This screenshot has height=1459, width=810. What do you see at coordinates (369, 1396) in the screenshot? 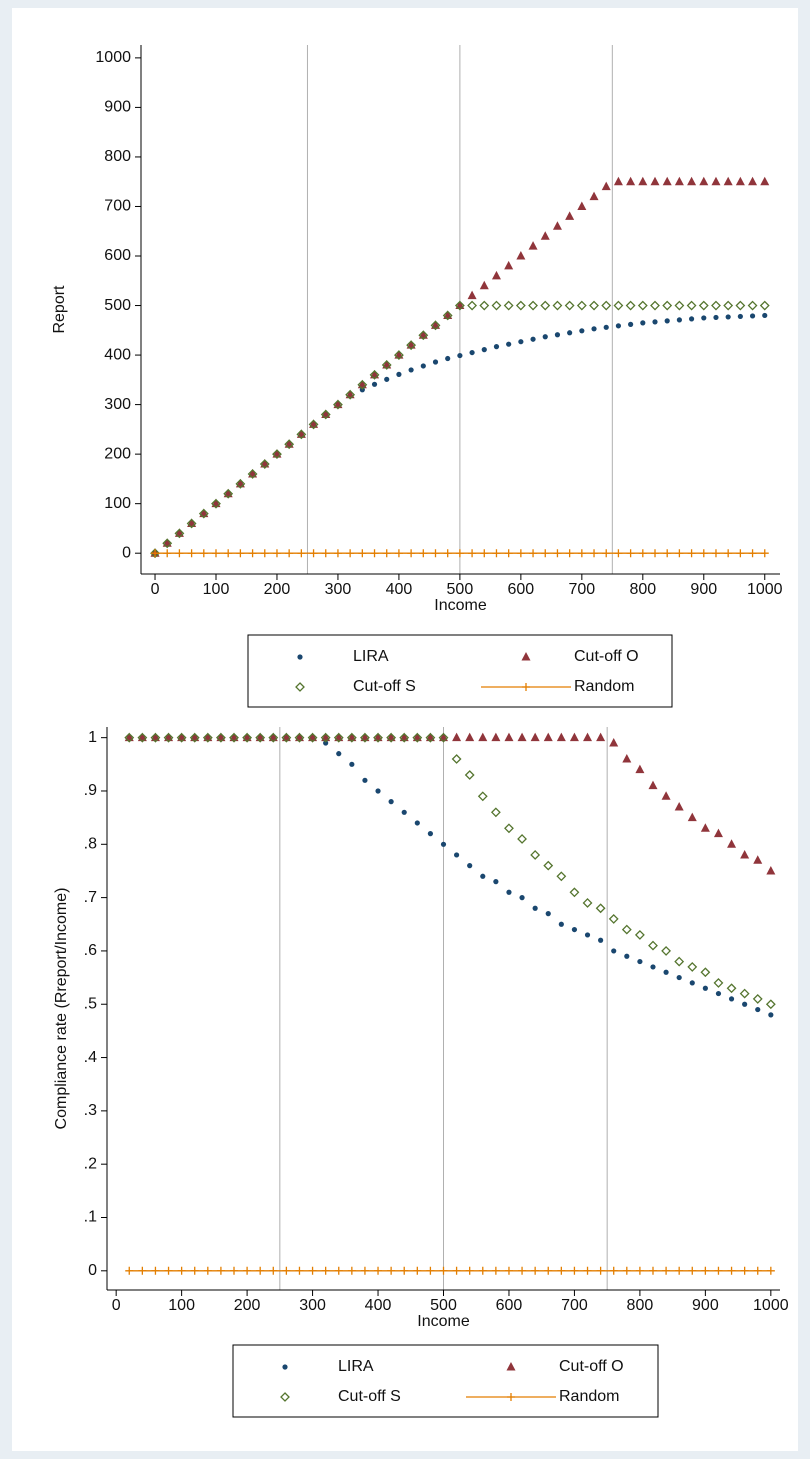
I see `legend-label: Cut-off S` at bounding box center [369, 1396].